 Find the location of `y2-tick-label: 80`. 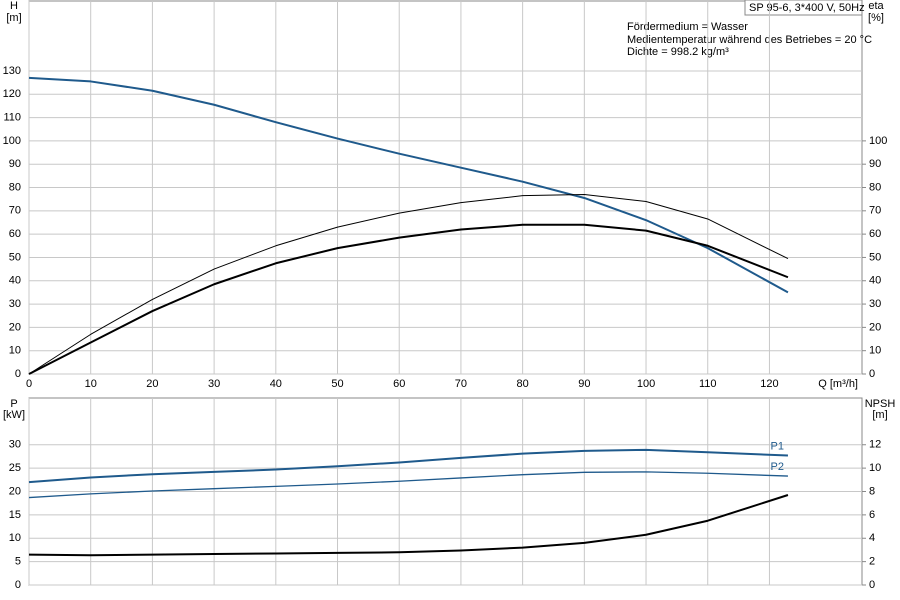

y2-tick-label: 80 is located at coordinates (875, 187).